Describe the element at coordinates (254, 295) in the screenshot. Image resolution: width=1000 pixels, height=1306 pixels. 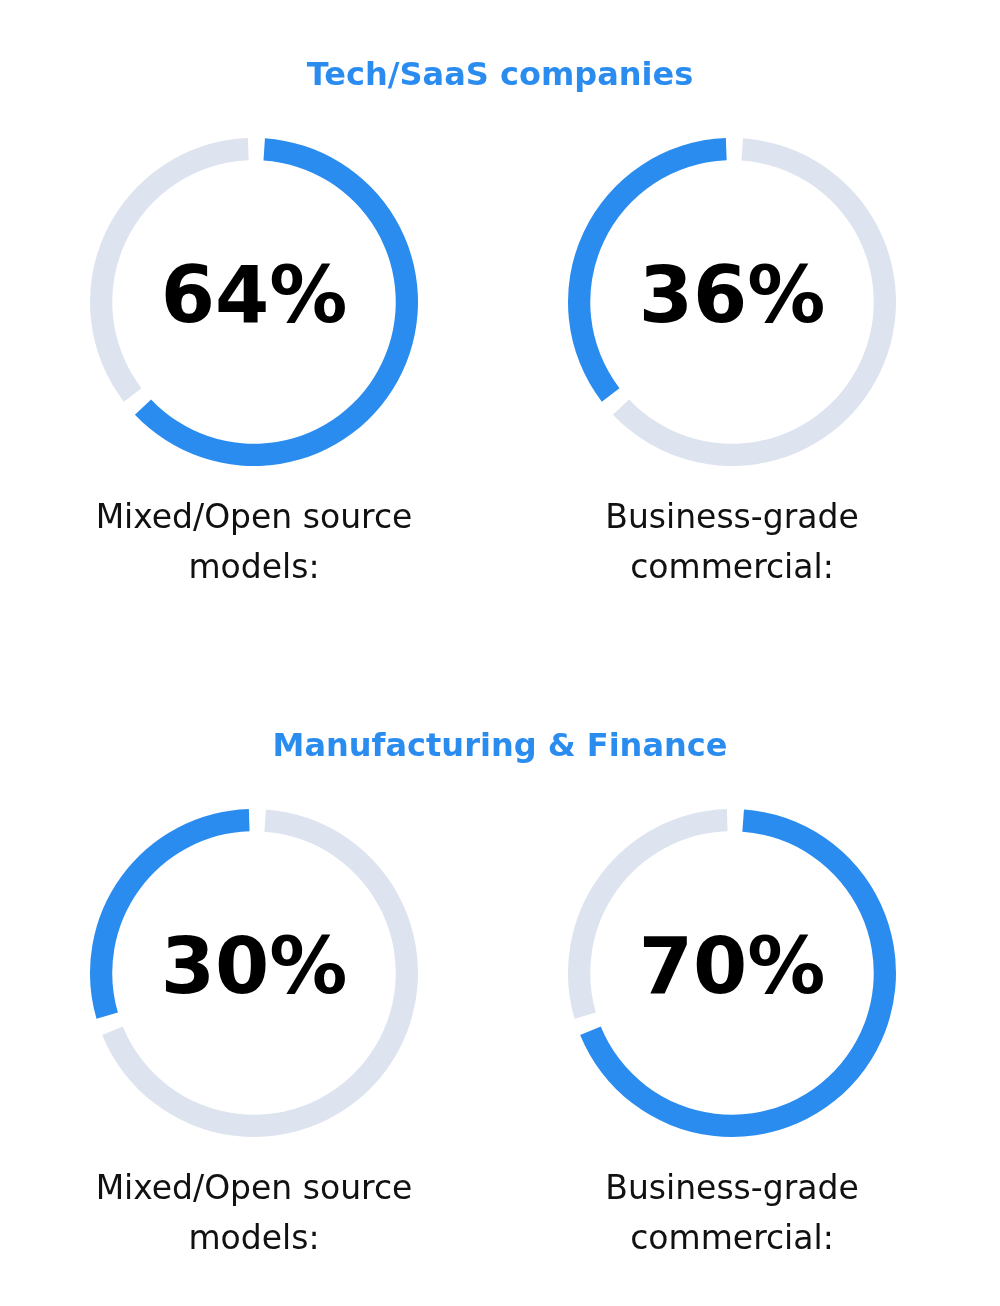
I see `data-label: 64%` at that location.